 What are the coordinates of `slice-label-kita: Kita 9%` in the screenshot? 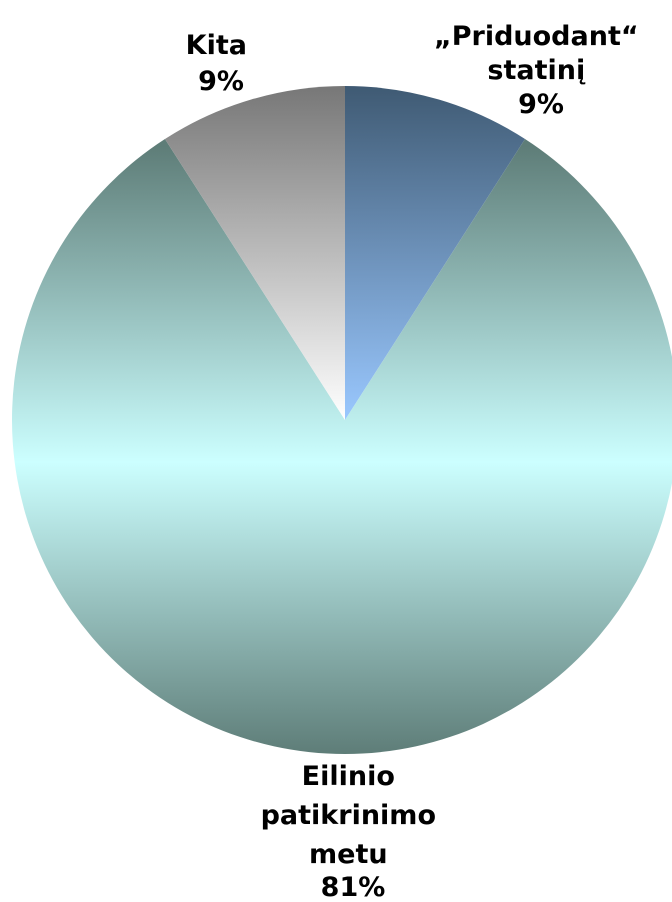 It's located at (221, 63).